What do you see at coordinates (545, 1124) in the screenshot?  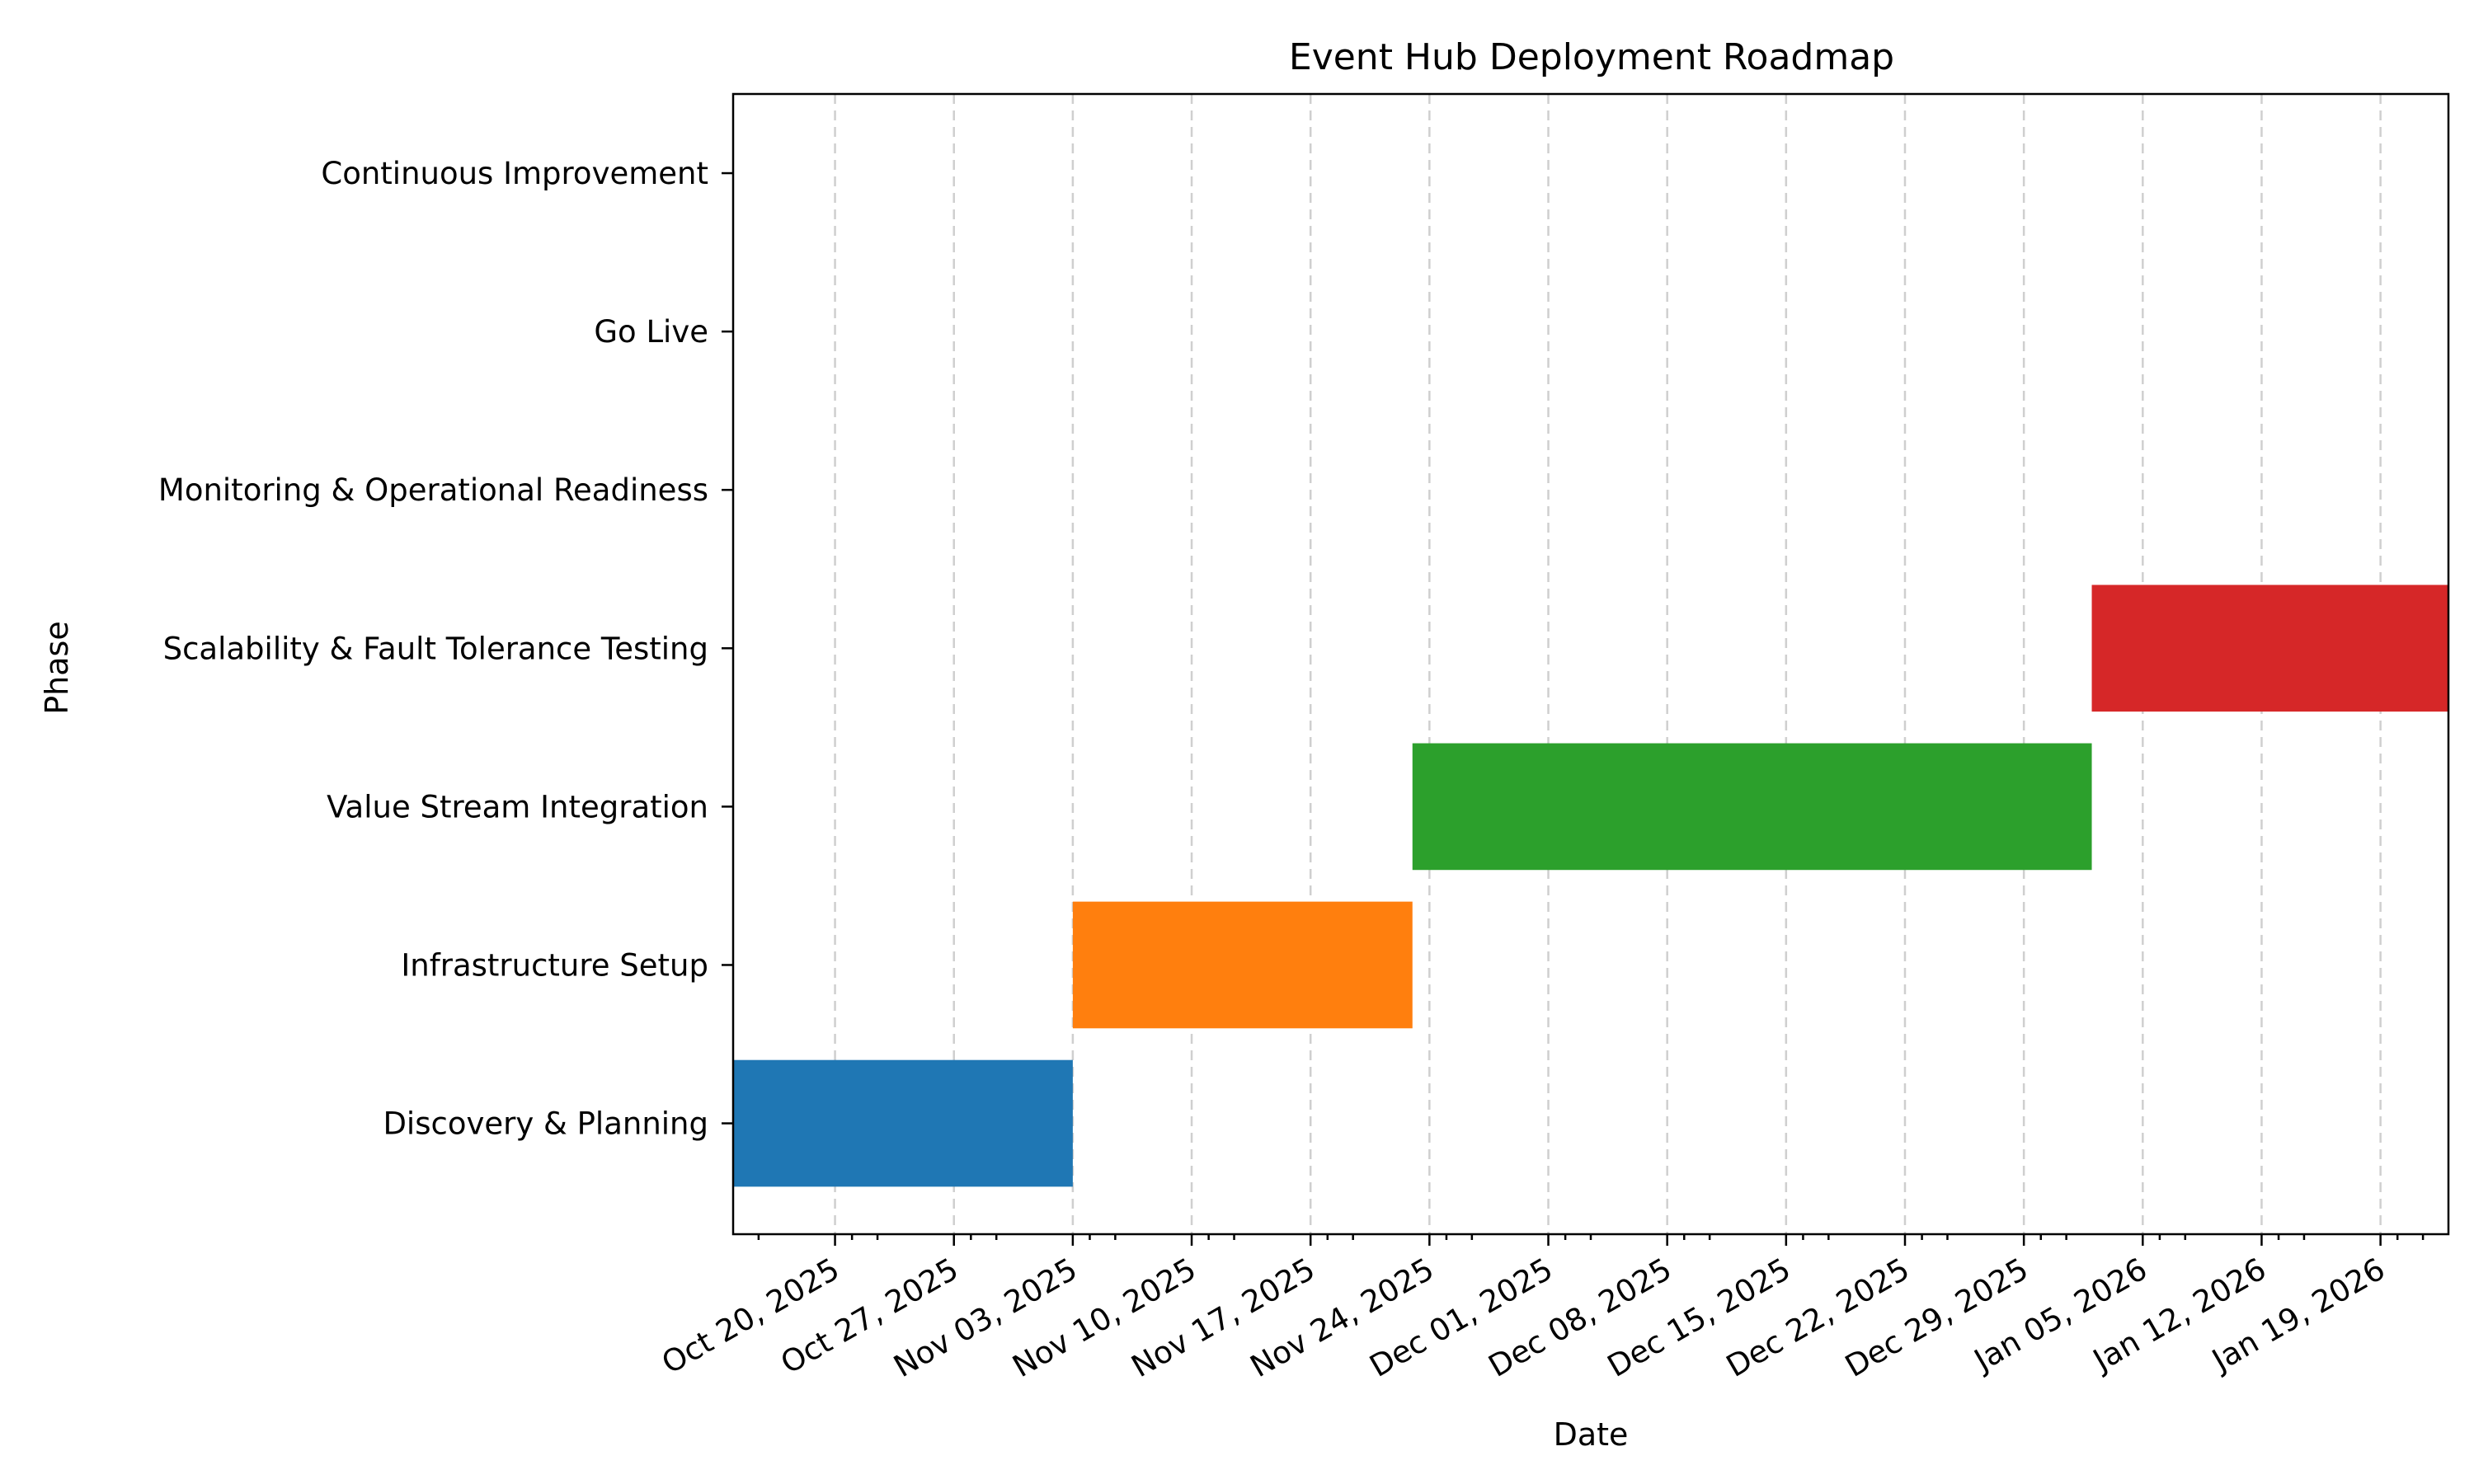 I see `y-tick-label: Discovery & Planning` at bounding box center [545, 1124].